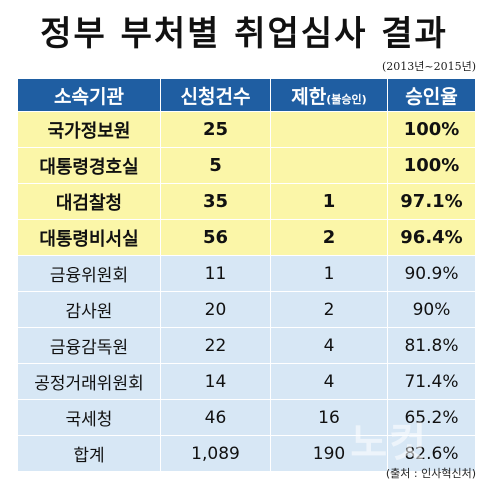  I want to click on table-row: 감사원 20 2 90%, so click(245, 309).